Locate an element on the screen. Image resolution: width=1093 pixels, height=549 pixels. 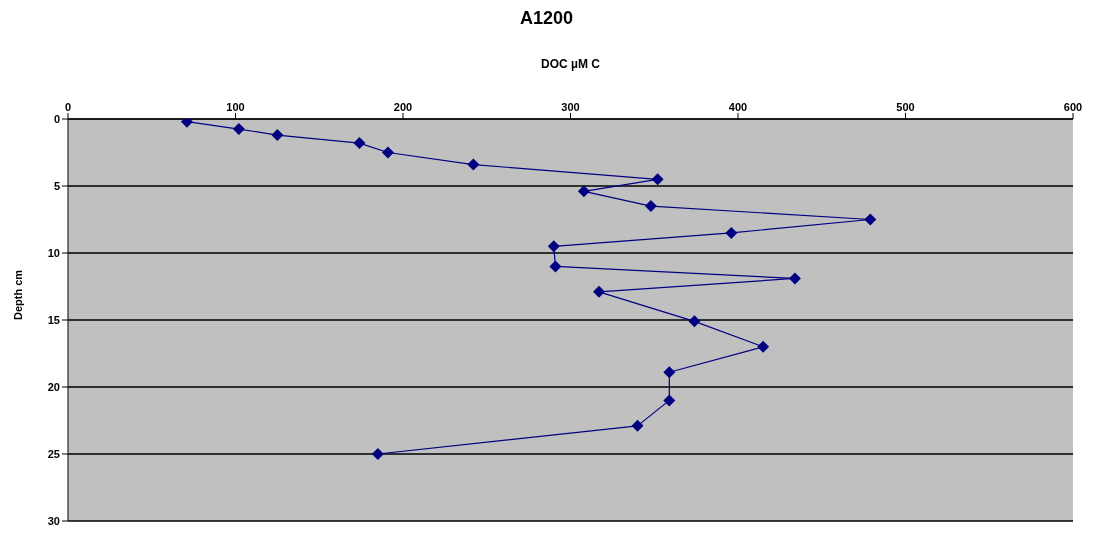
y-tick-label: 25 is located at coordinates (53, 453).